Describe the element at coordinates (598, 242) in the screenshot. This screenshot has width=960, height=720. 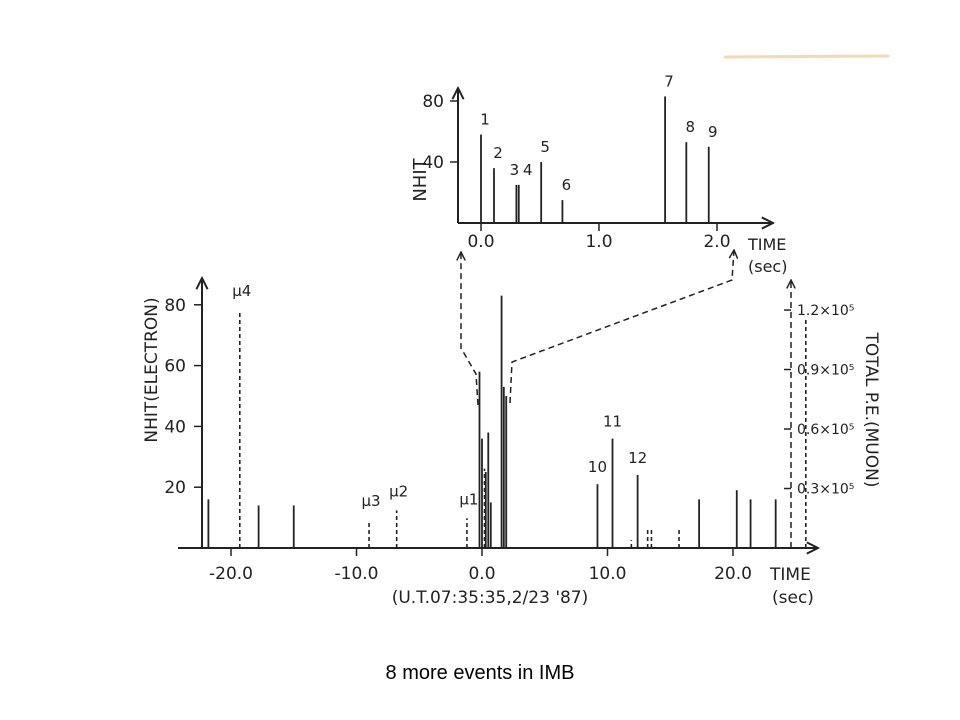
I see `inset-x-tick-label: 1.0` at that location.